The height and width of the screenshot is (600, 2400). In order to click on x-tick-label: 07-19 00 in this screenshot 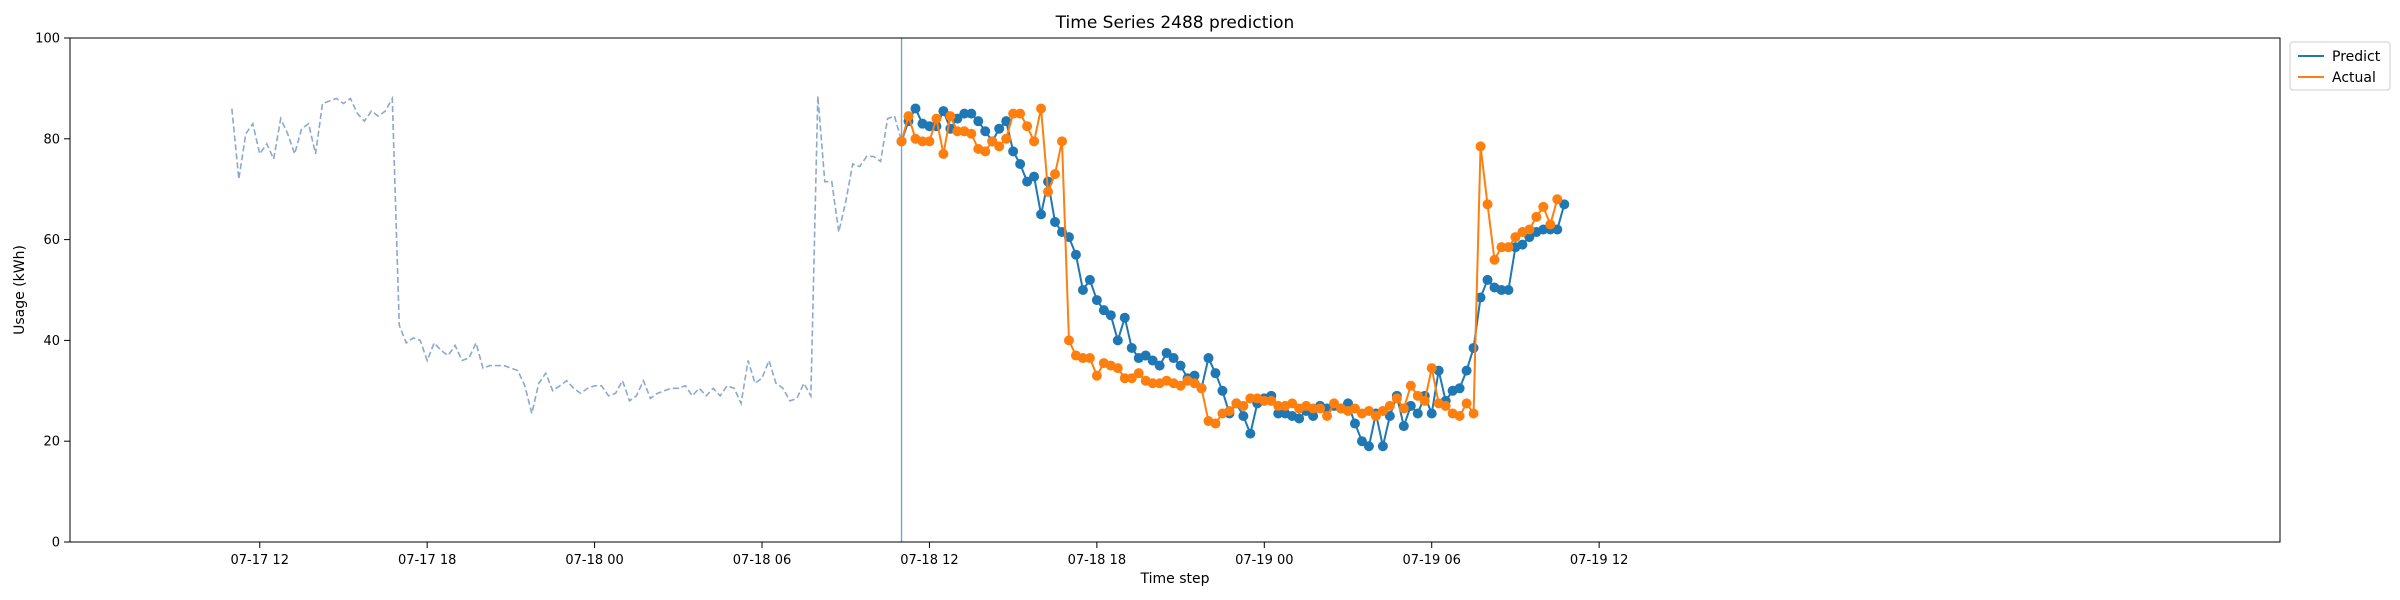, I will do `click(1264, 560)`.